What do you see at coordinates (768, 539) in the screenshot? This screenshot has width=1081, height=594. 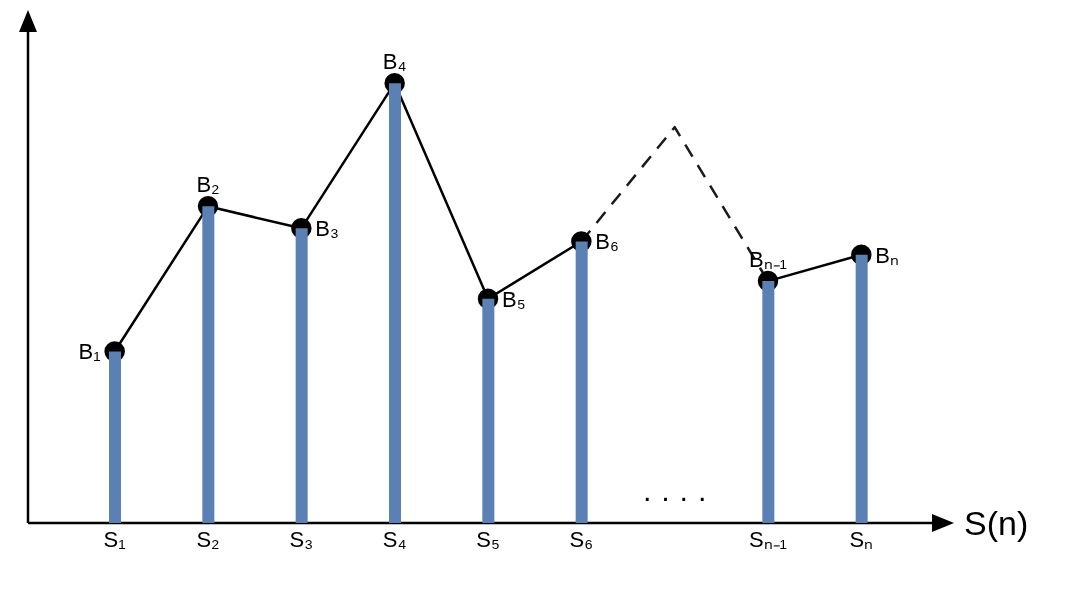 I see `x-tick-label: Sₙ₋₁` at bounding box center [768, 539].